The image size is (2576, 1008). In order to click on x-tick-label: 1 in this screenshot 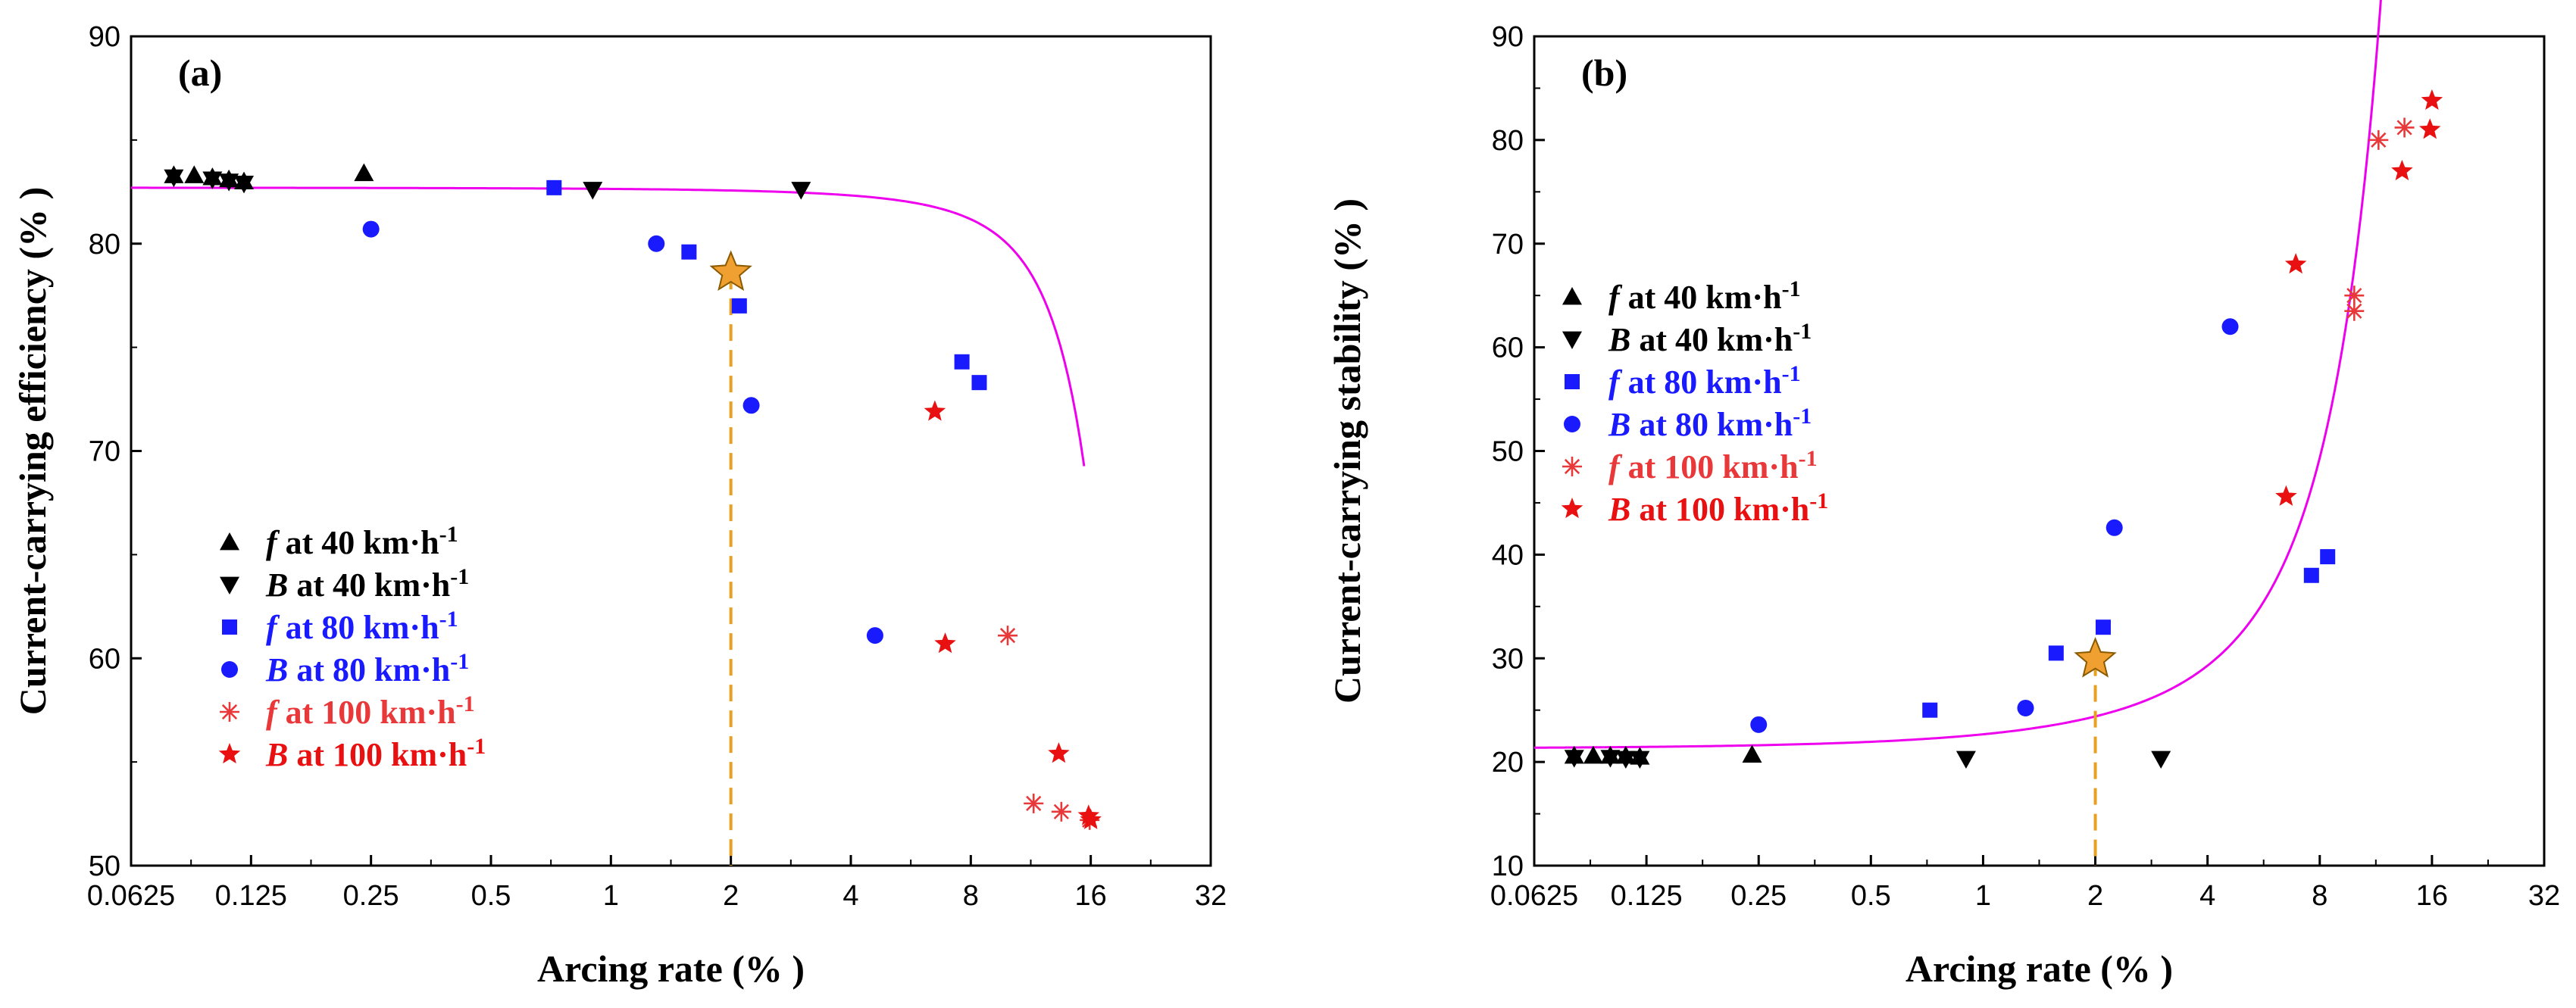, I will do `click(1983, 896)`.